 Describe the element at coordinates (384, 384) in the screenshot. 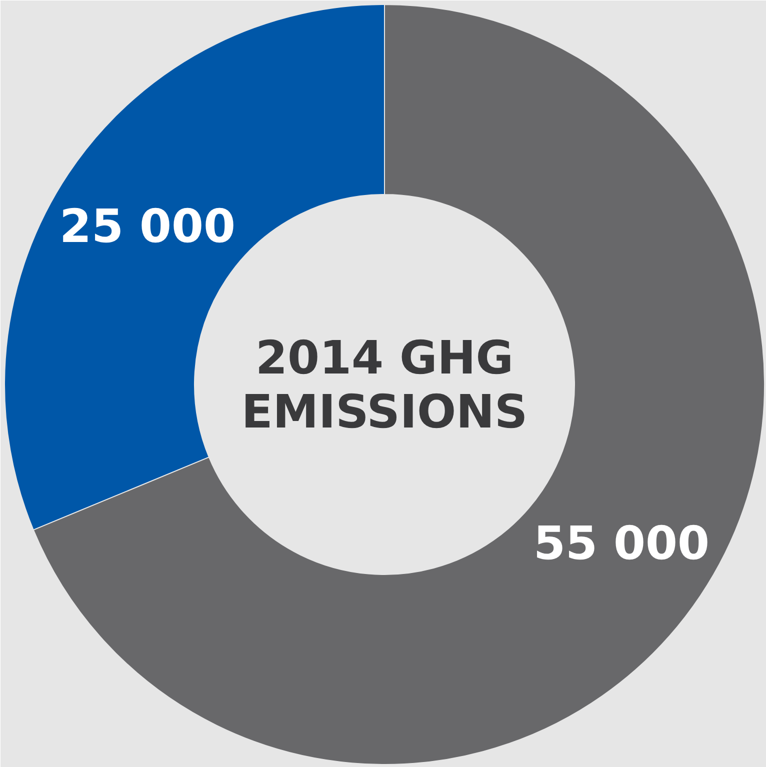

I see `text: 2014 GHG EMISSIONS` at that location.